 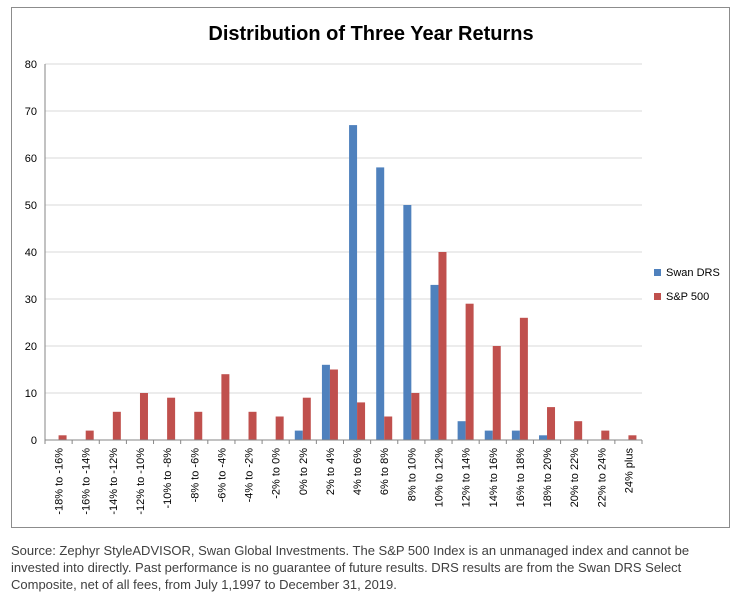 What do you see at coordinates (629, 471) in the screenshot?
I see `x-tick-label: 24% plus` at bounding box center [629, 471].